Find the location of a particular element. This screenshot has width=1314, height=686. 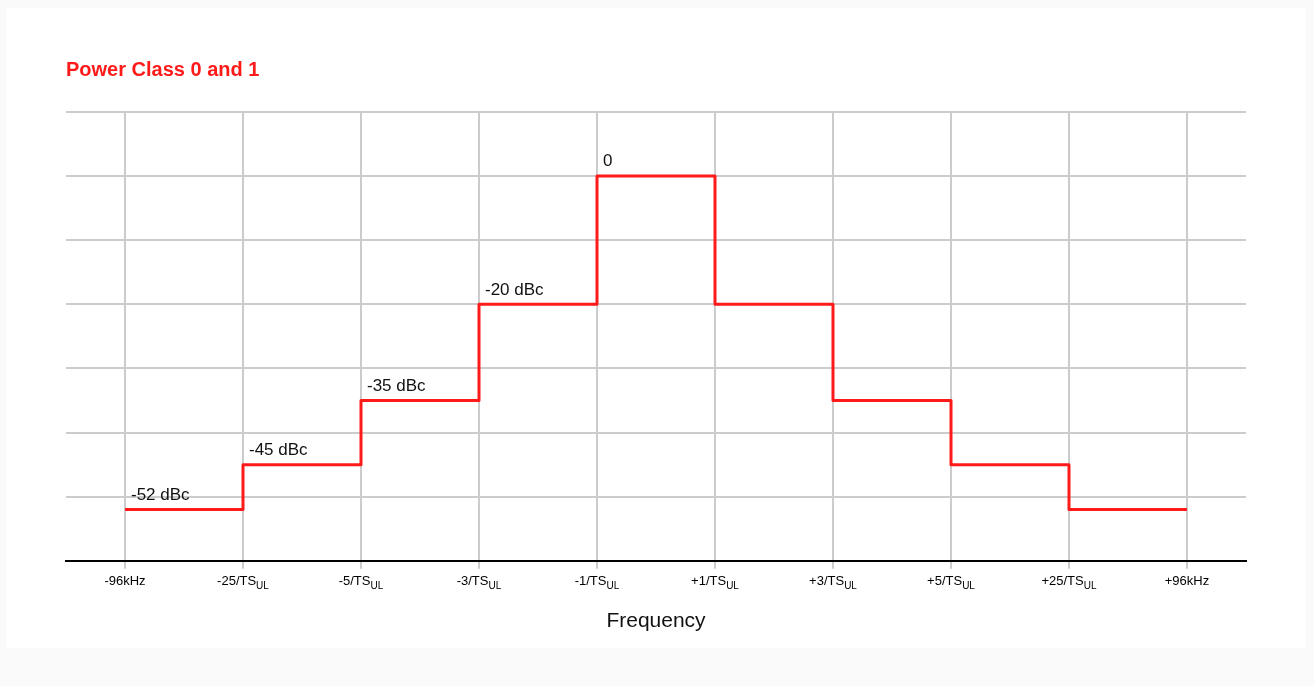

x-tick-label: +1/TS$_{UL}$ is located at coordinates (715, 581).